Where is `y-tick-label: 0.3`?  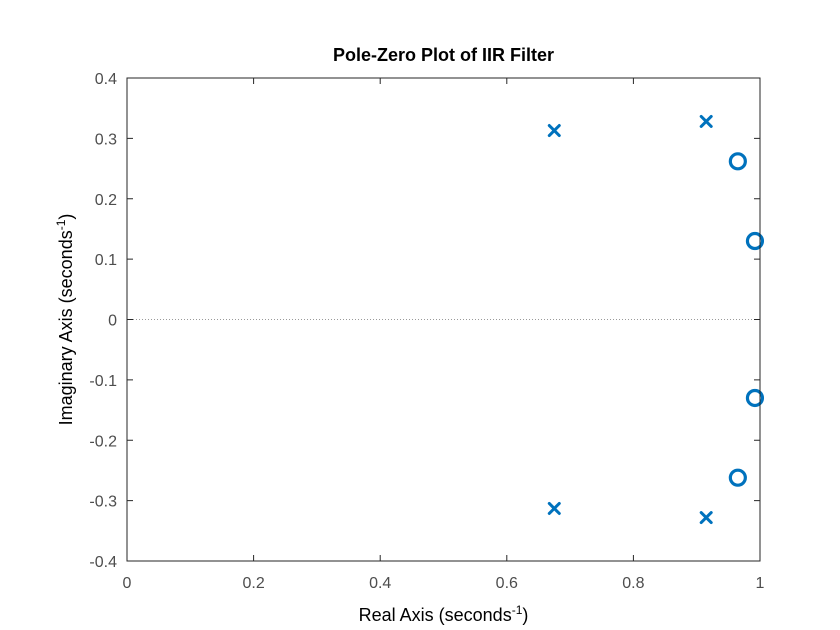
y-tick-label: 0.3 is located at coordinates (106, 139).